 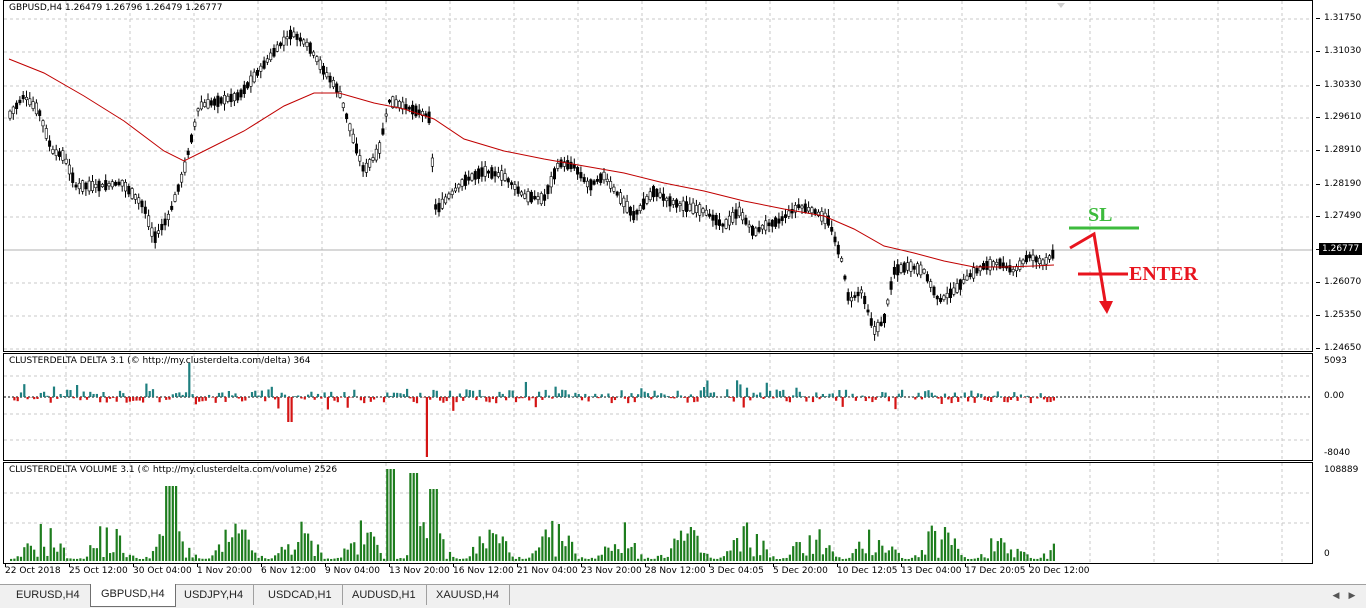 What do you see at coordinates (133, 595) in the screenshot?
I see `chart-tab: GBPUSD,H4` at bounding box center [133, 595].